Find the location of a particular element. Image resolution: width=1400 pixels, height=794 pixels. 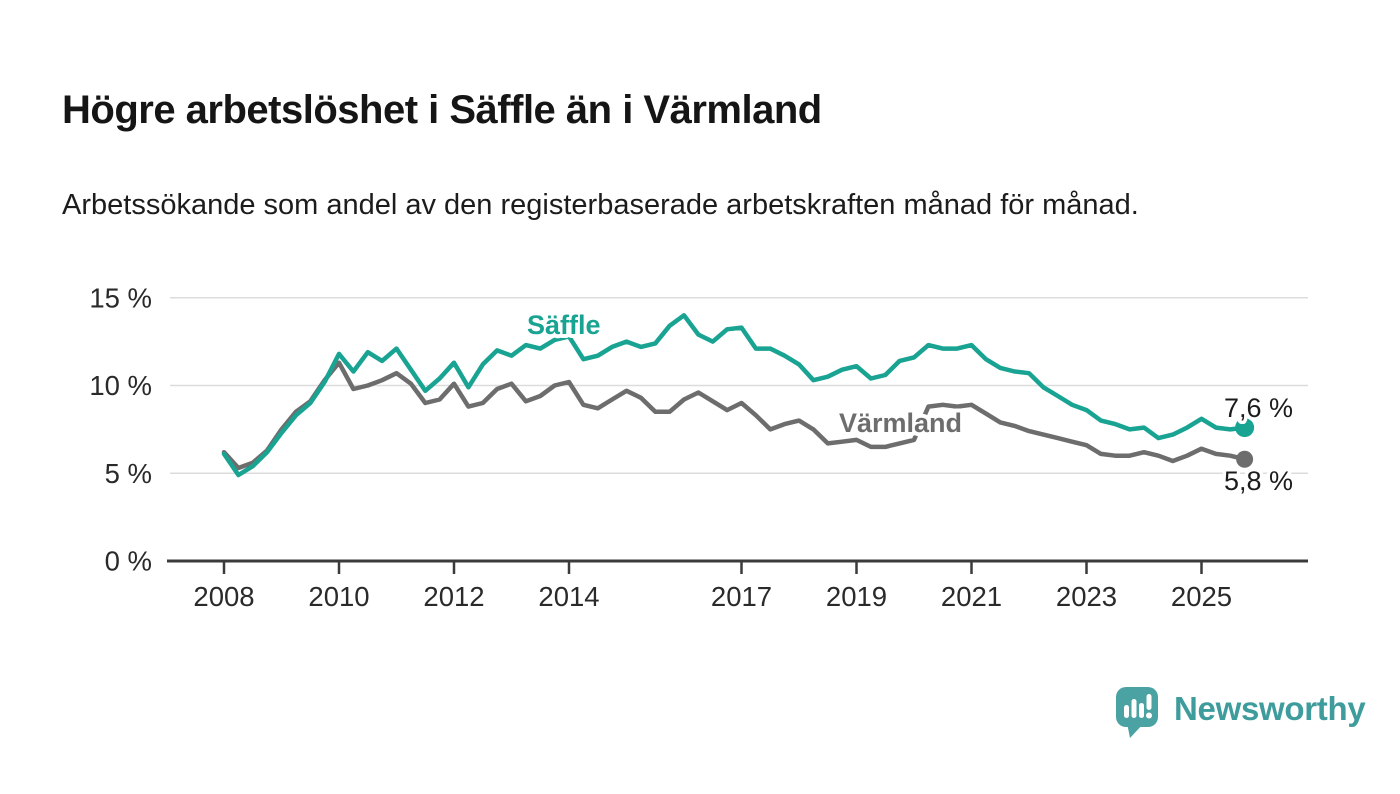

x-tick-label: 2012 is located at coordinates (453, 596).